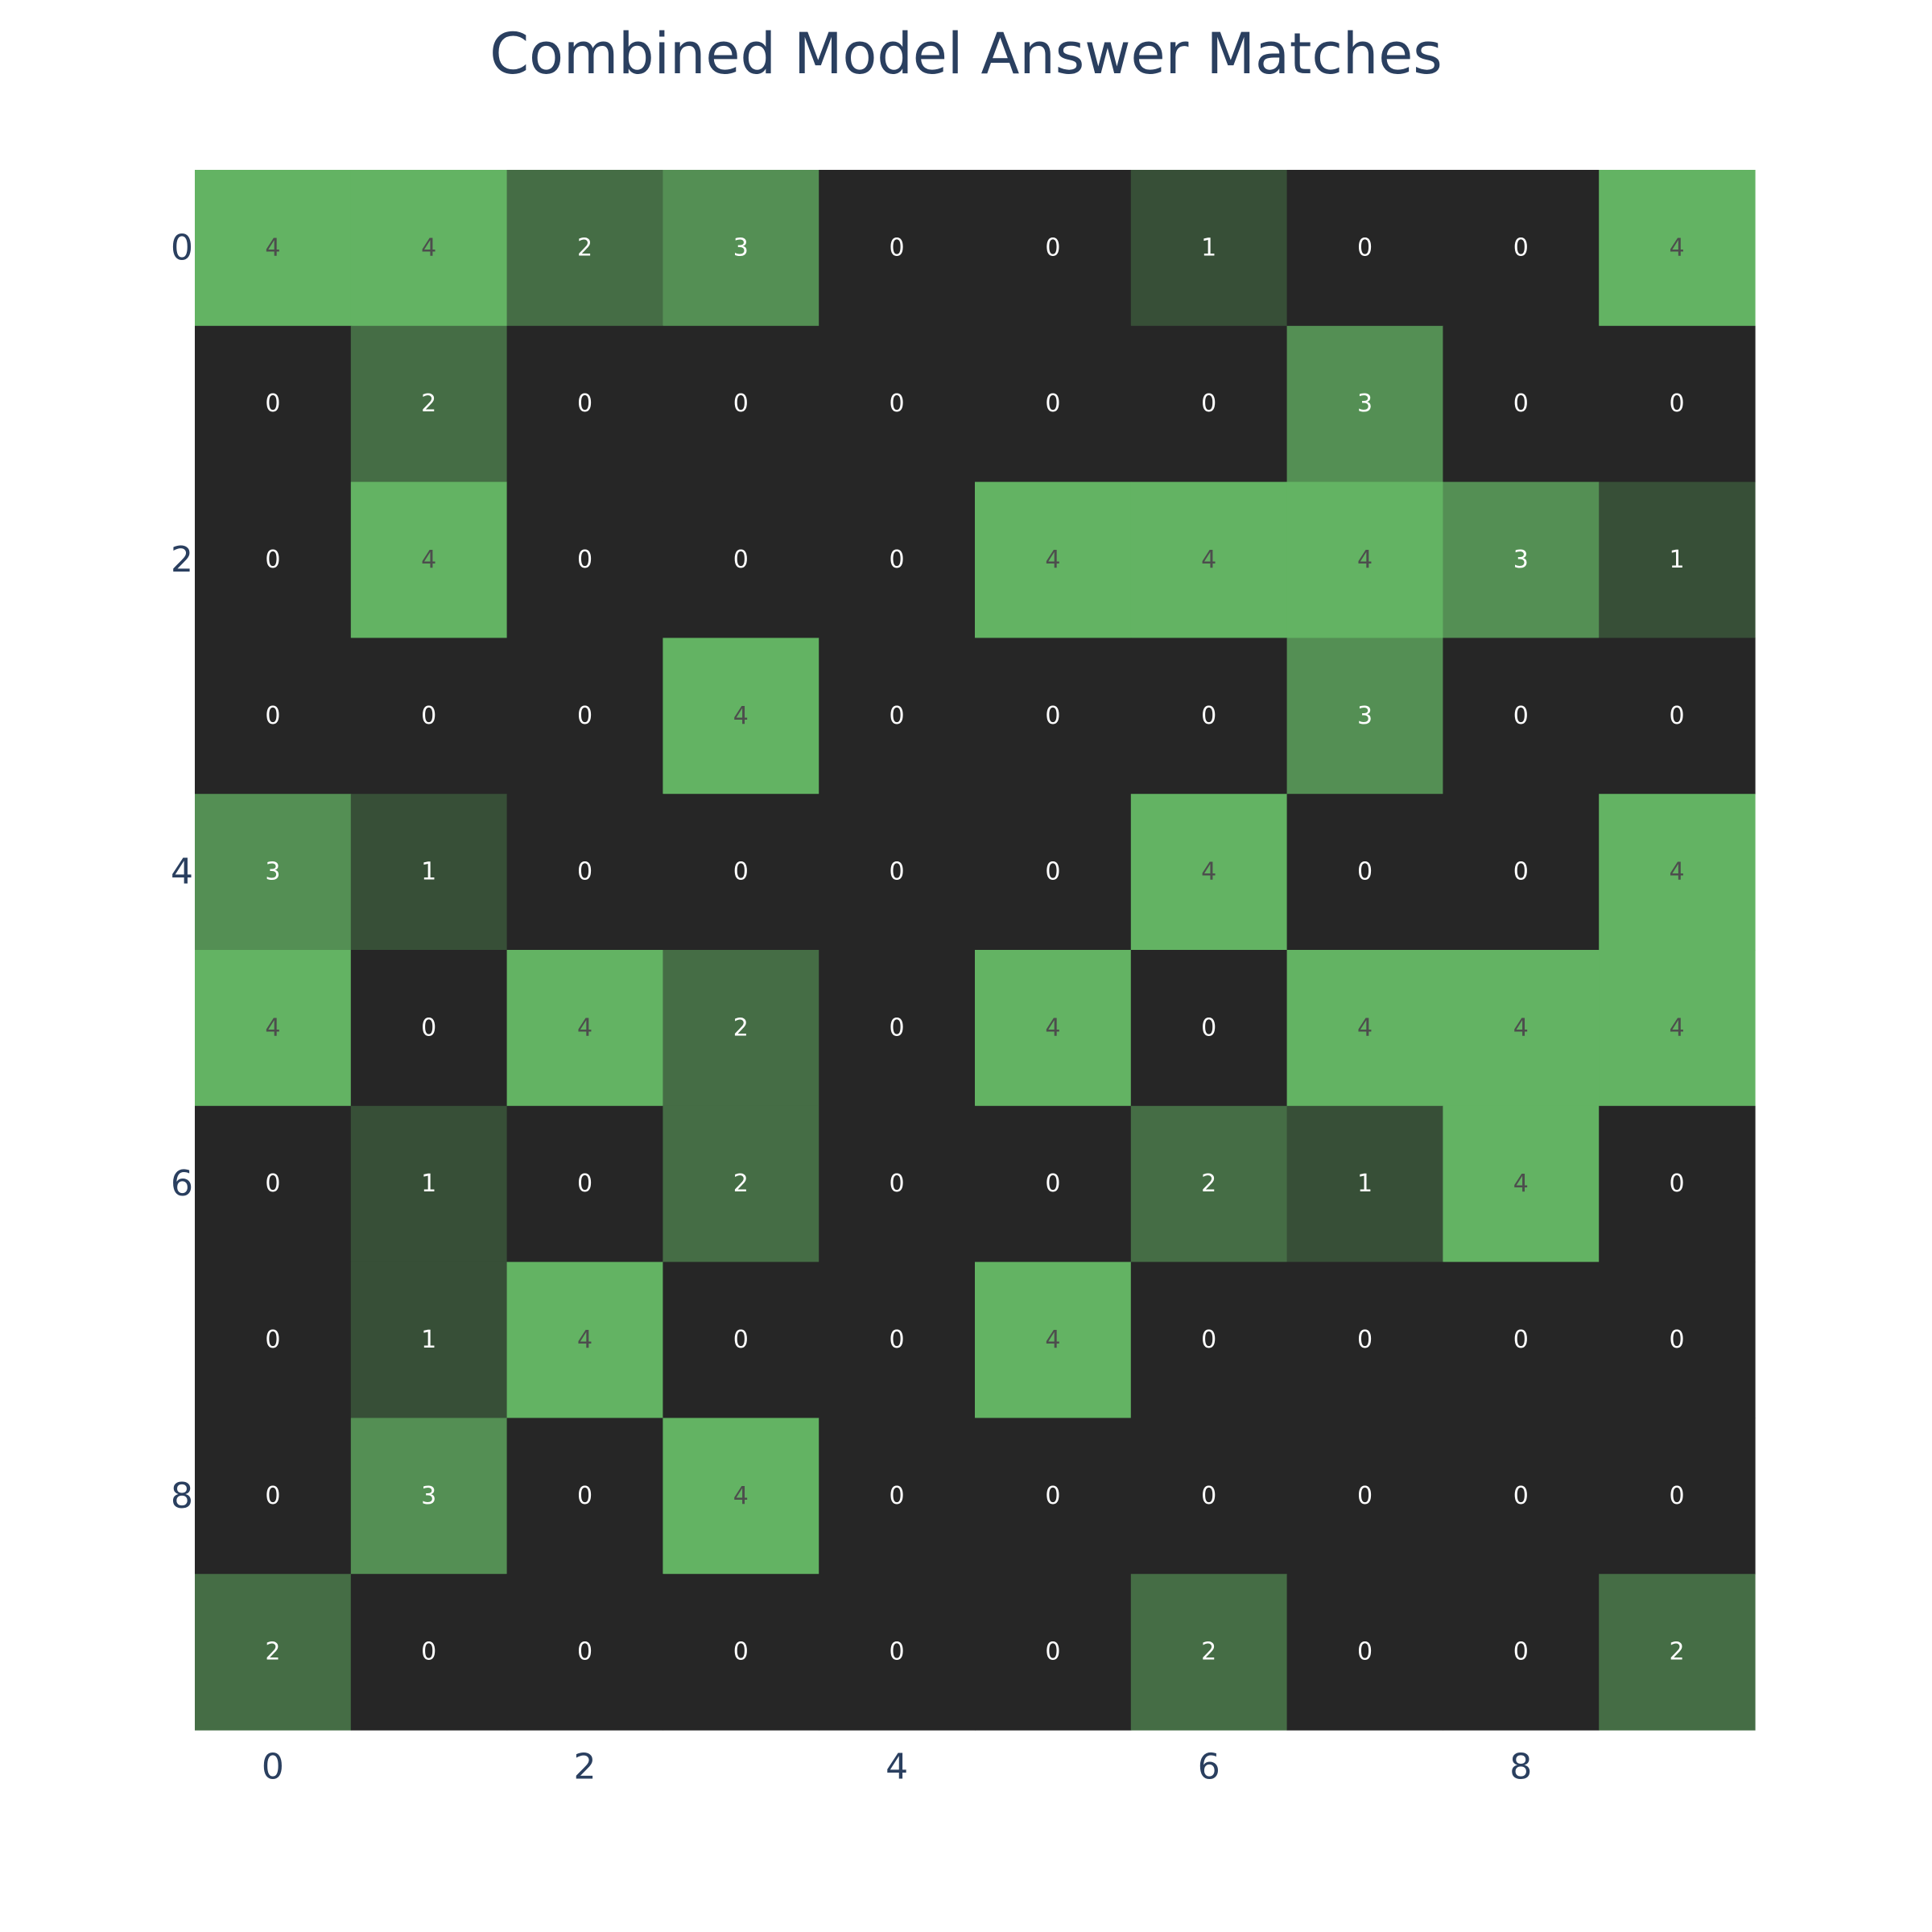  I want to click on y-tick-label: 0, so click(182, 247).